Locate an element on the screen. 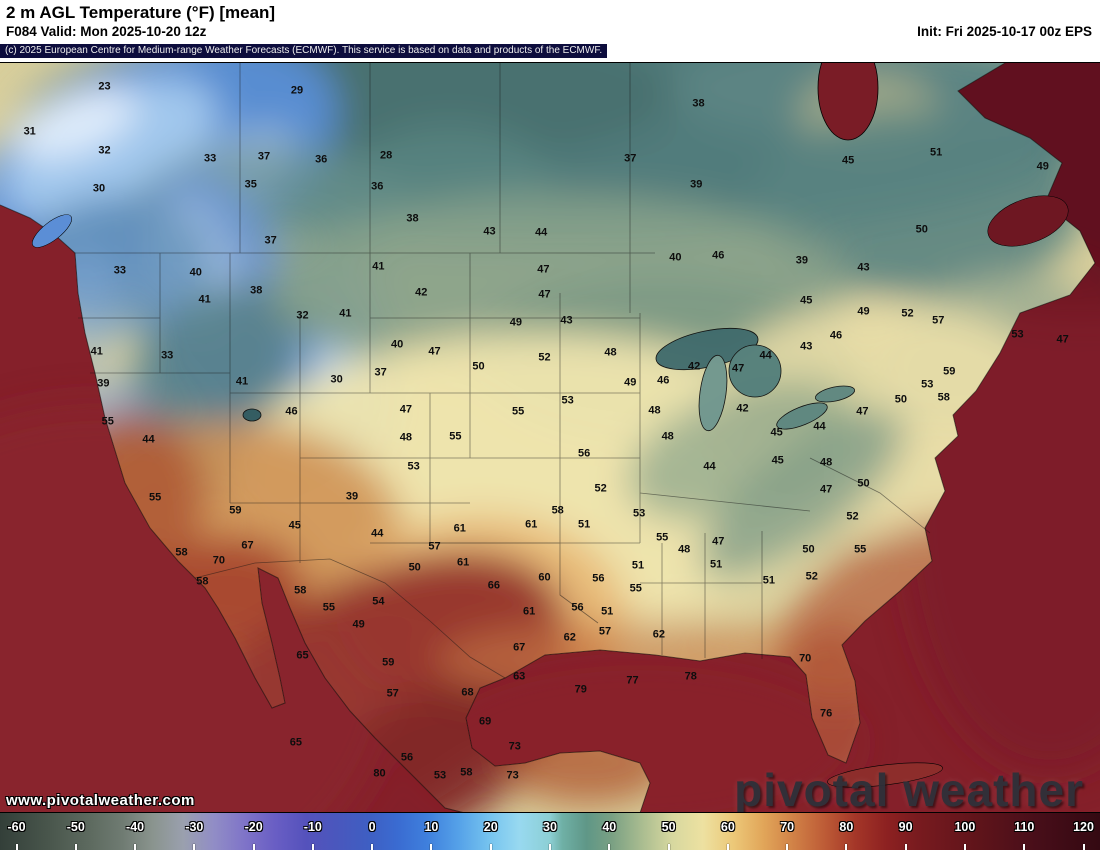  temp-label: 42 is located at coordinates (421, 292).